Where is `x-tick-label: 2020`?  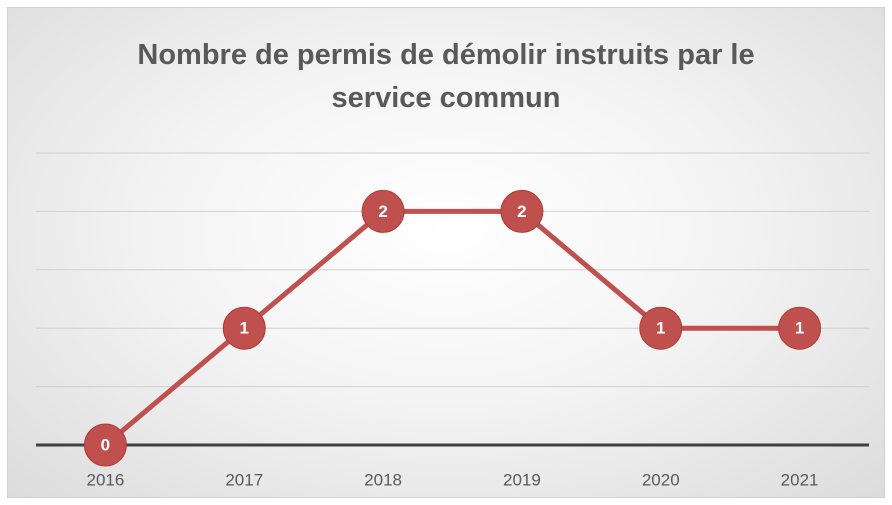
x-tick-label: 2020 is located at coordinates (661, 479).